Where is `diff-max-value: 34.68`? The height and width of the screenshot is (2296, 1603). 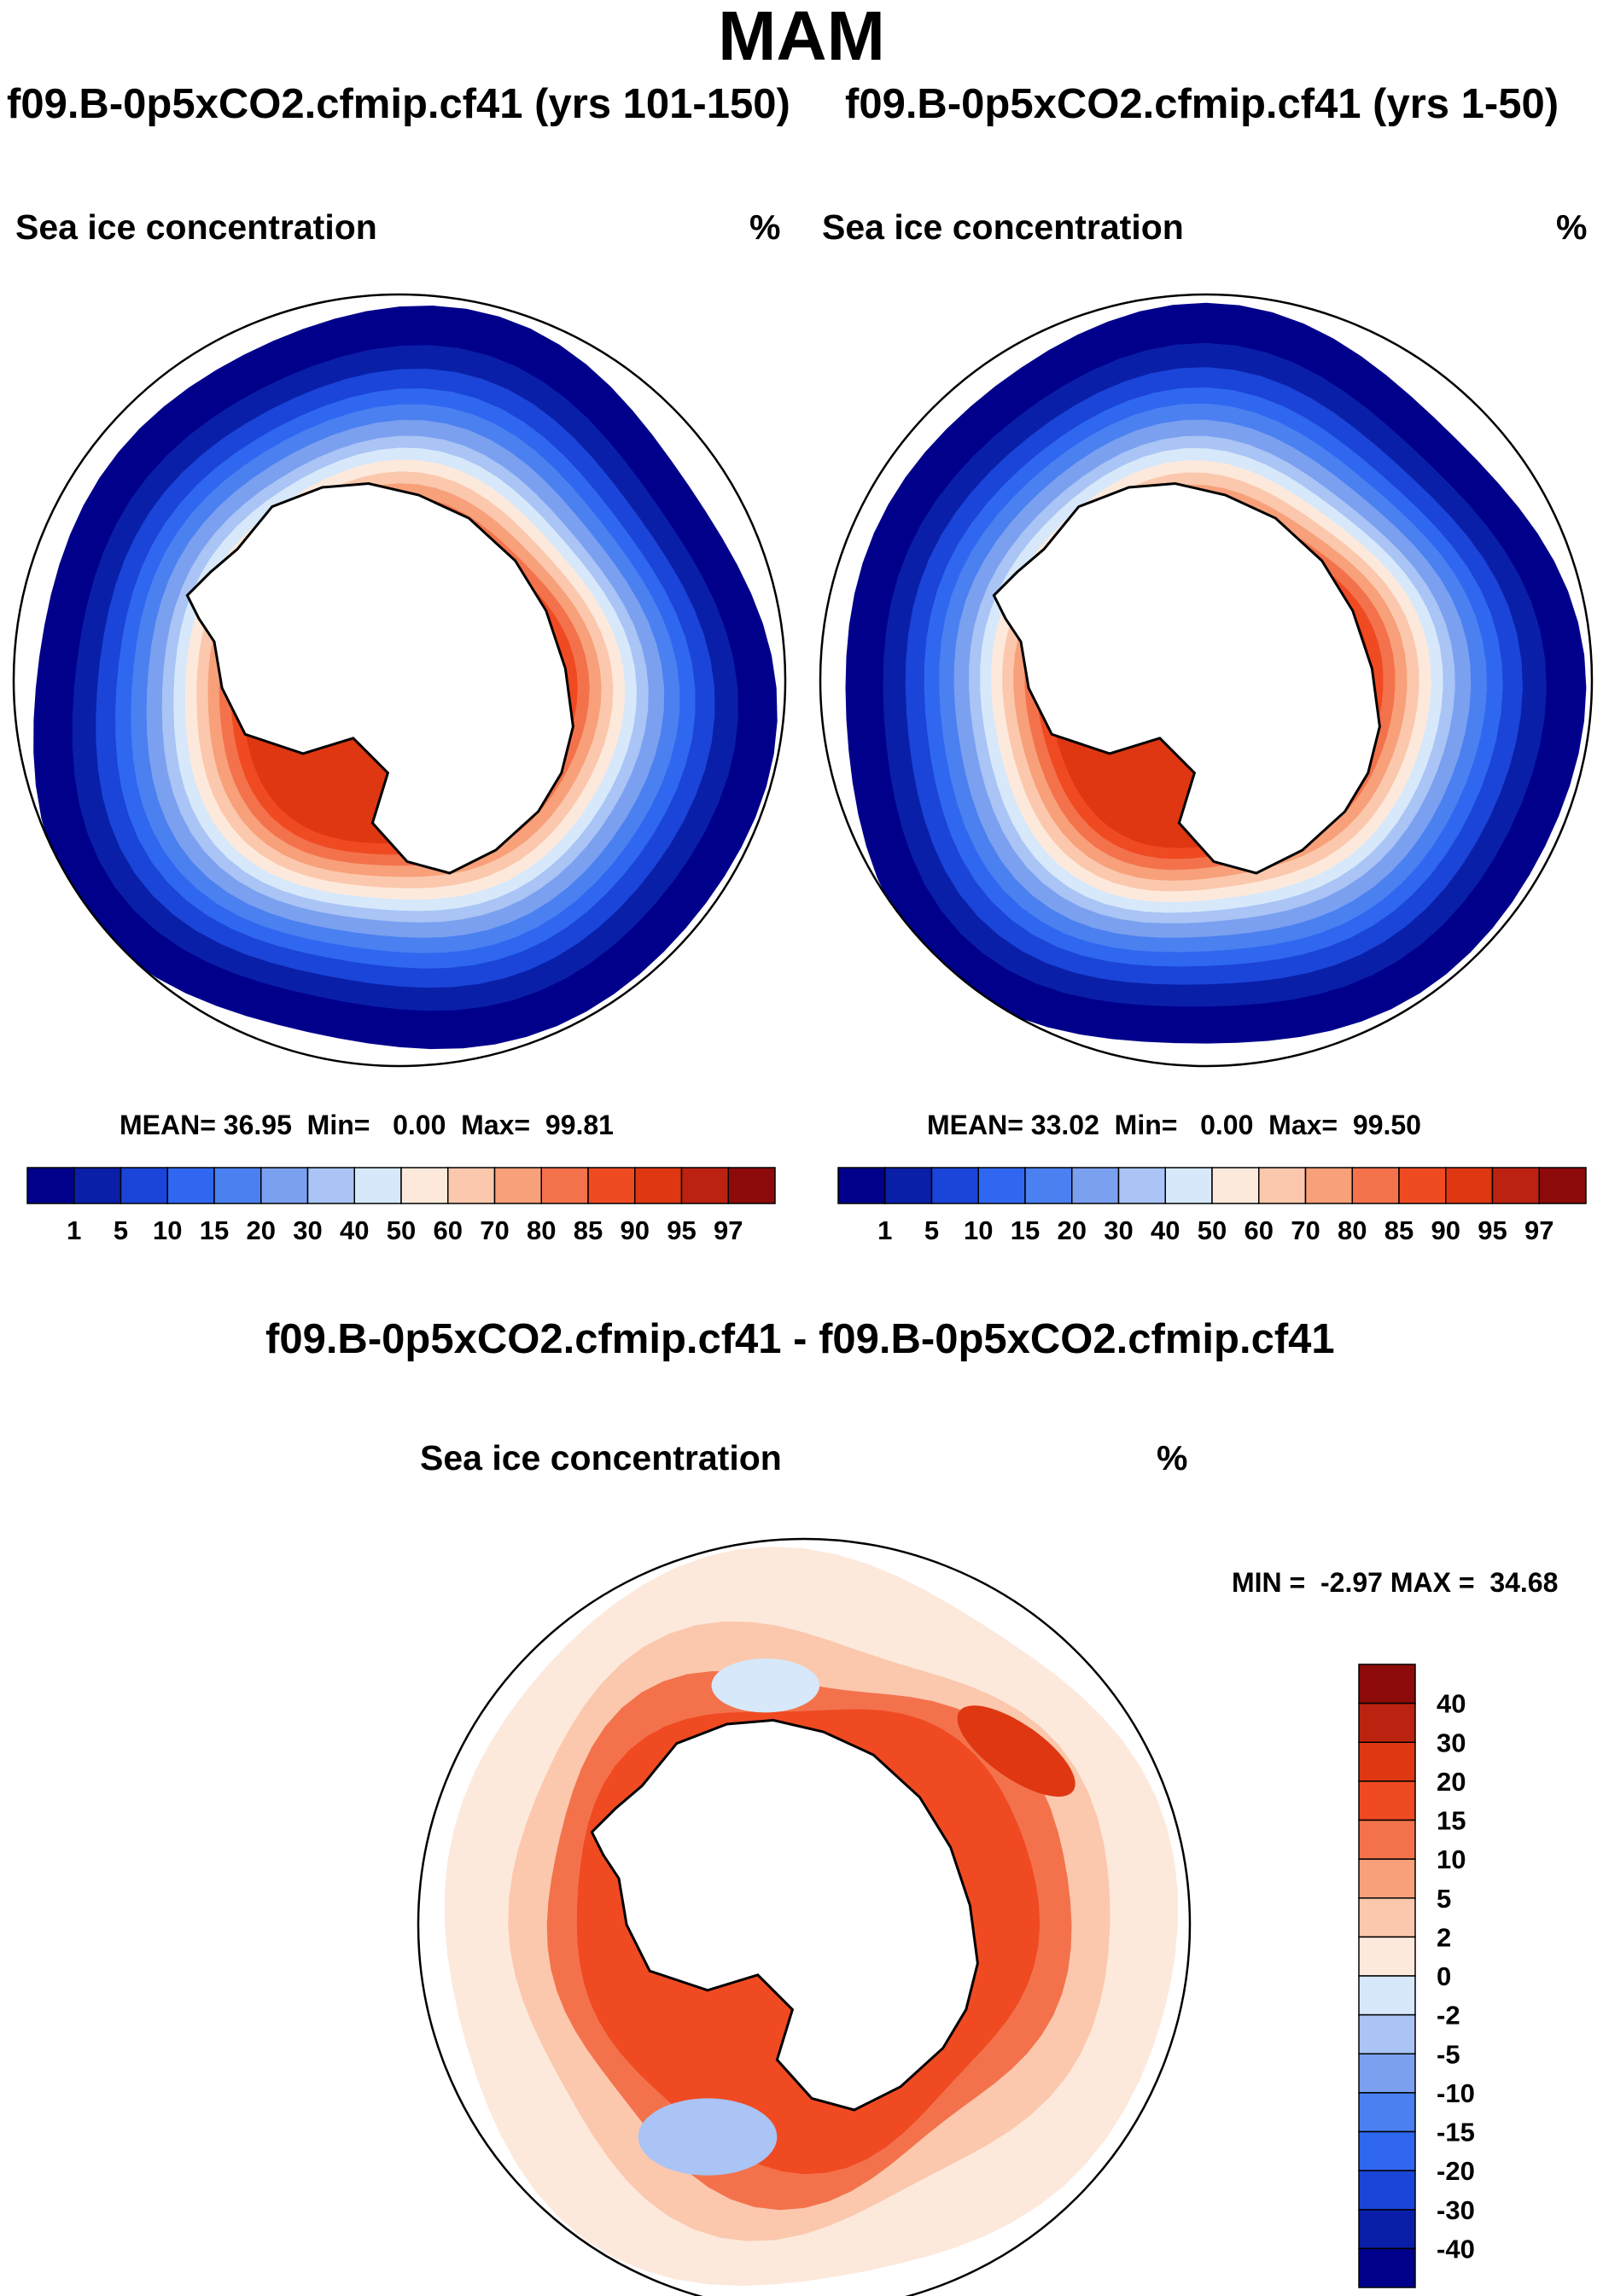
diff-max-value: 34.68 is located at coordinates (1524, 1583).